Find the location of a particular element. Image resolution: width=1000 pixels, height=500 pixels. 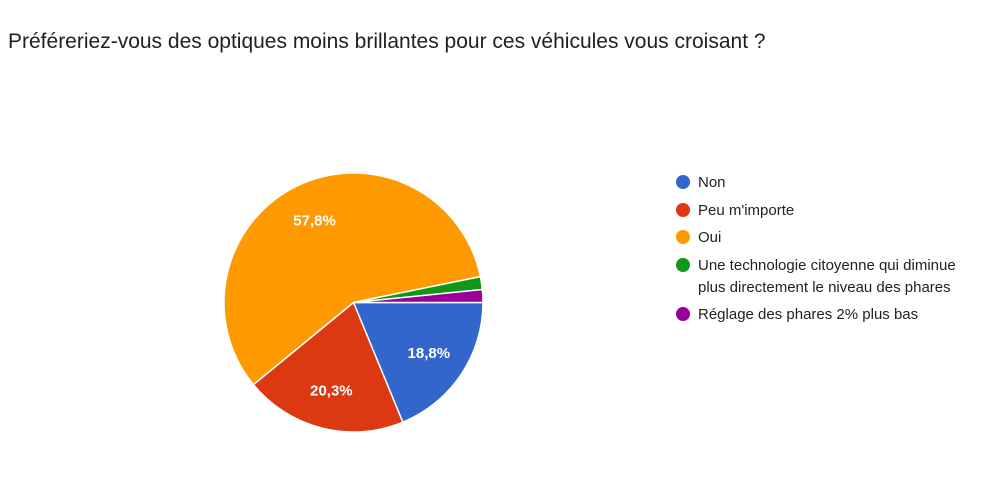

legend-label-3: Une technologie citoyenne qui diminue is located at coordinates (827, 265).